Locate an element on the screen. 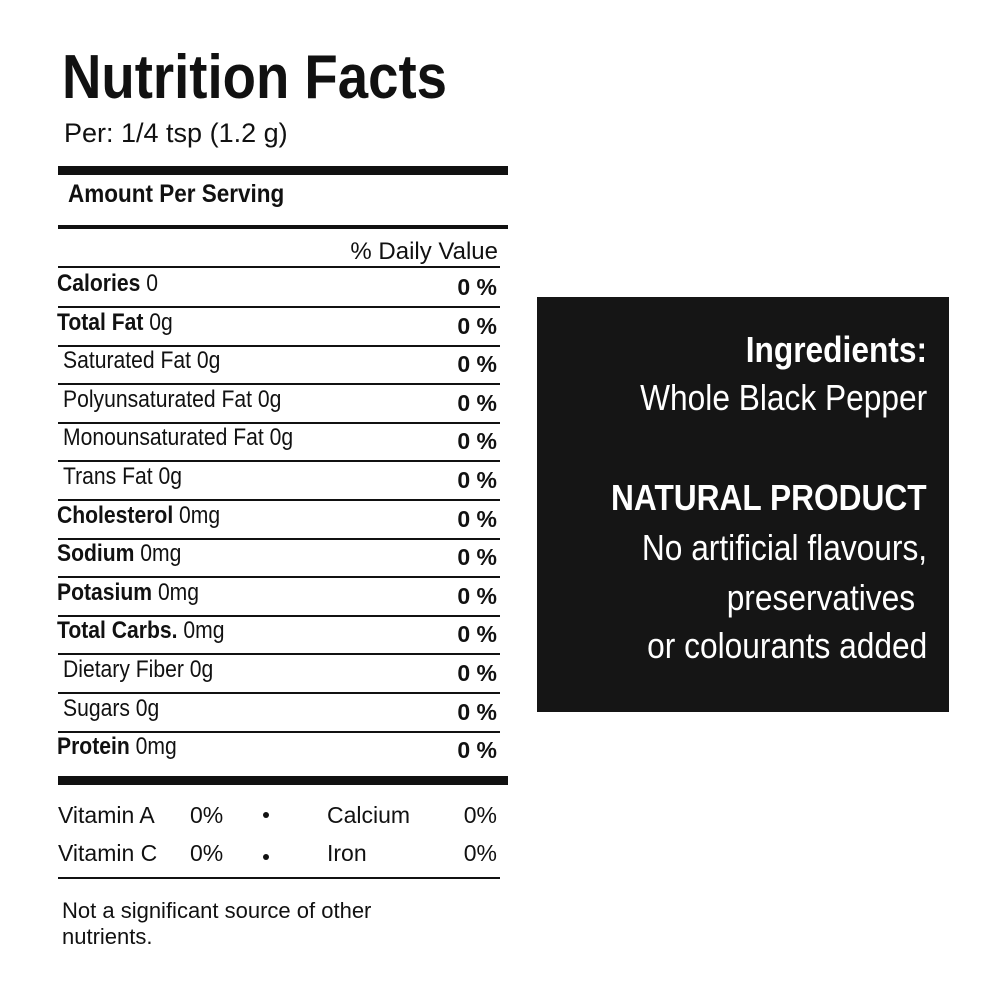 This screenshot has height=1000, width=1000. ingredients-heading: Ingredients: is located at coordinates (836, 349).